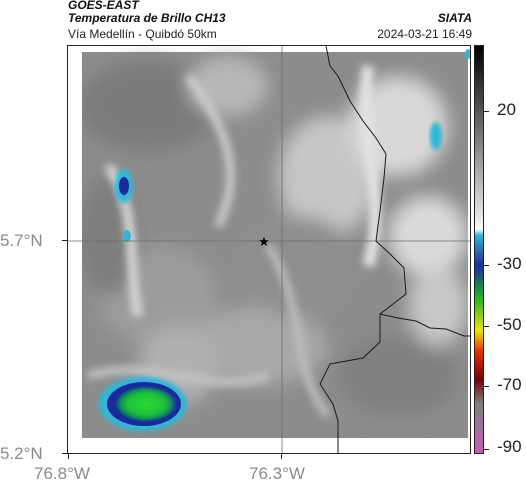 The height and width of the screenshot is (491, 526). I want to click on lat-label-5.7: 5.7°N, so click(21, 240).